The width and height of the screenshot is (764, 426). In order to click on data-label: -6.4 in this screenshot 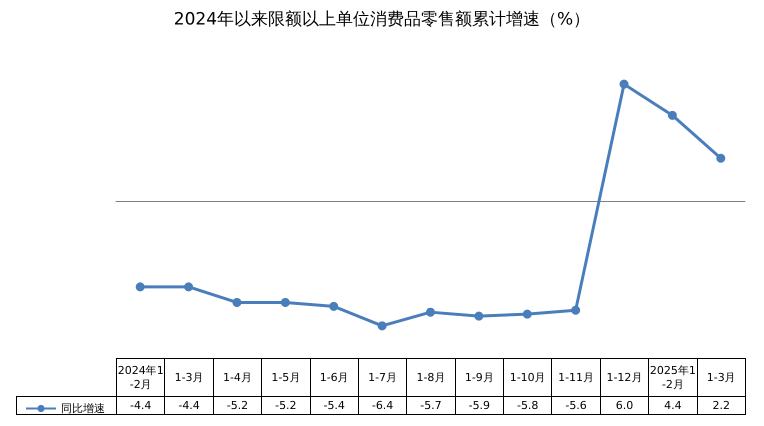, I will do `click(382, 405)`.